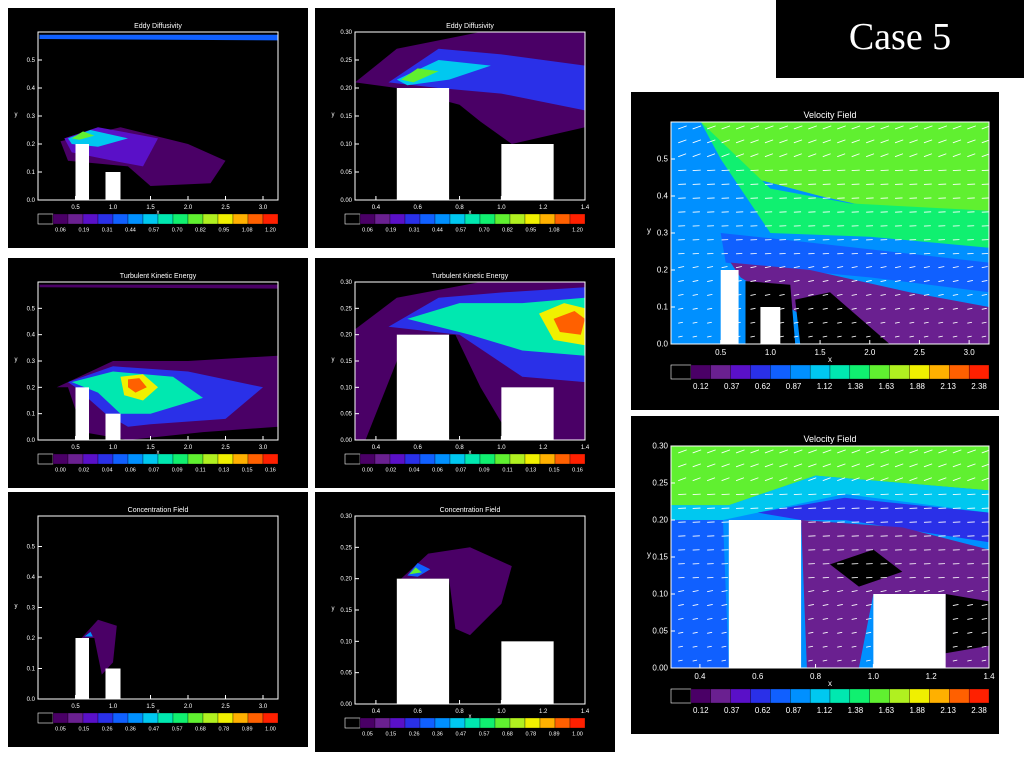 This screenshot has height=768, width=1024. I want to click on case-title-box: Case 5, so click(900, 39).